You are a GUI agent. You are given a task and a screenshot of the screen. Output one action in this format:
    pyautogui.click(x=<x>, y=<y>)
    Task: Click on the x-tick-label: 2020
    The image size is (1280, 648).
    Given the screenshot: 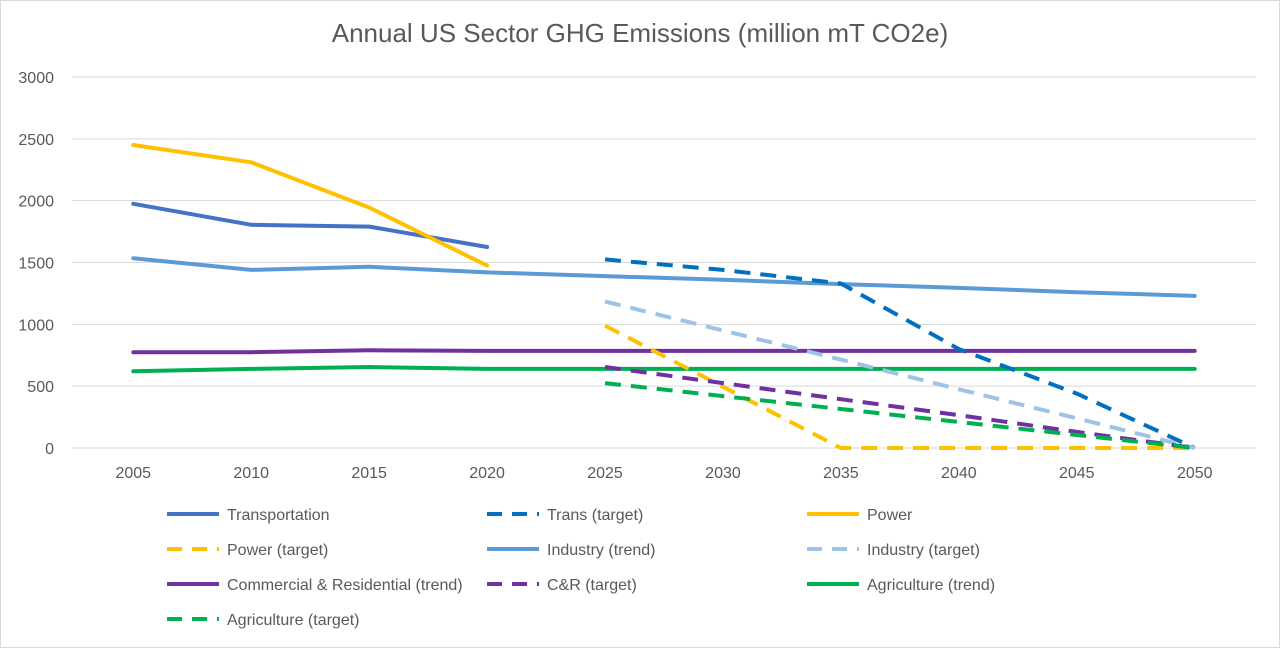 What is the action you would take?
    pyautogui.click(x=487, y=473)
    